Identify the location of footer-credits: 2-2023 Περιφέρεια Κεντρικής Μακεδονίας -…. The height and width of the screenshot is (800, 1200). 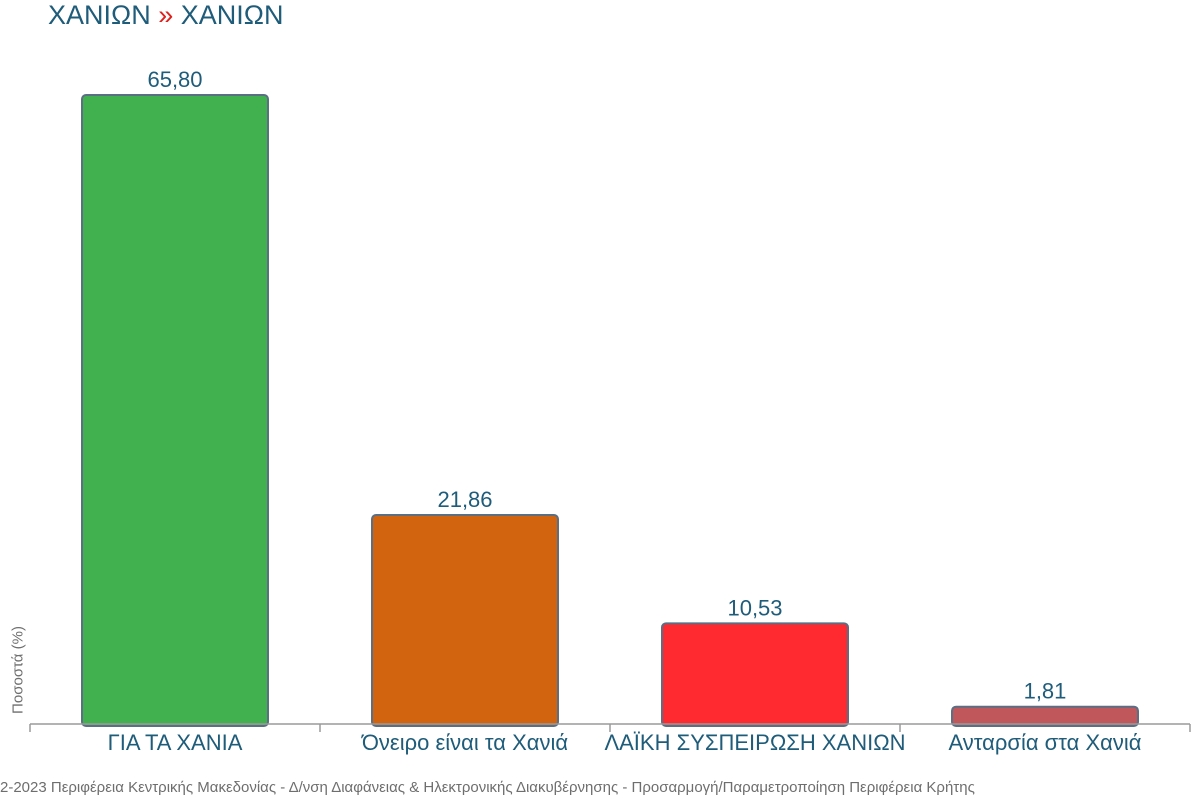
(487, 787).